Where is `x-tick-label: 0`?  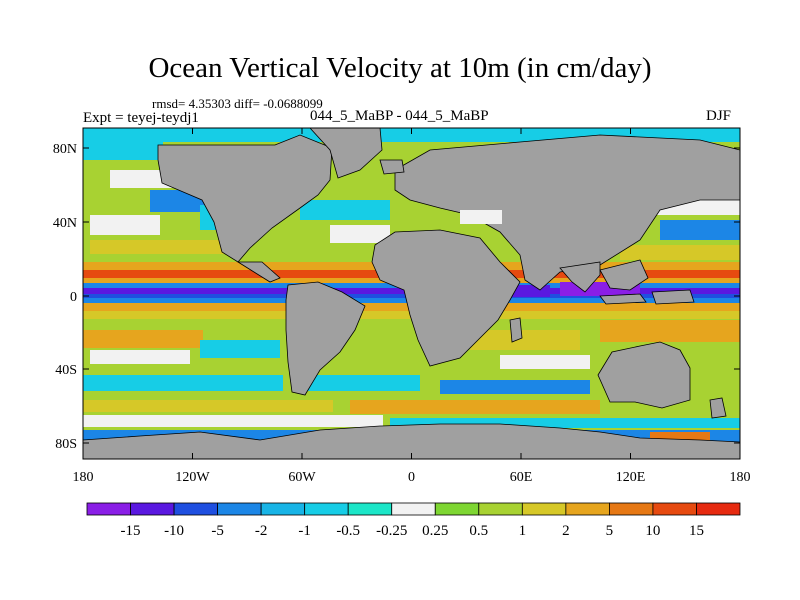
x-tick-label: 0 is located at coordinates (411, 477).